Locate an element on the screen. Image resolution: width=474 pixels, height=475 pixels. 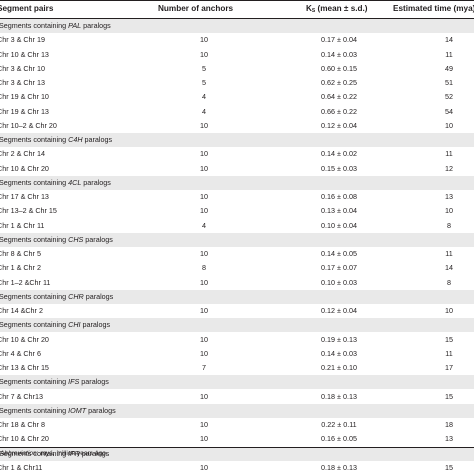
footnote: Abbreviation: mya, million years ago. is located at coordinates (54, 454).